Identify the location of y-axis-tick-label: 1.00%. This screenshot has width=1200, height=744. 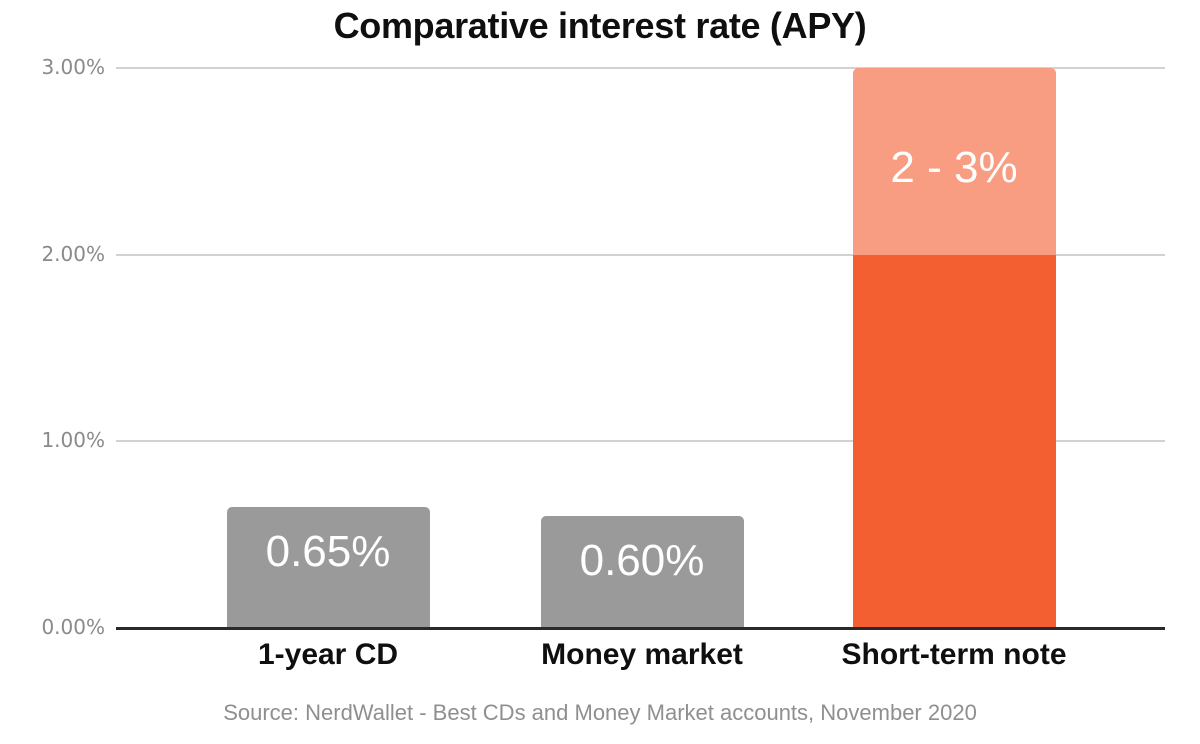
(73, 440).